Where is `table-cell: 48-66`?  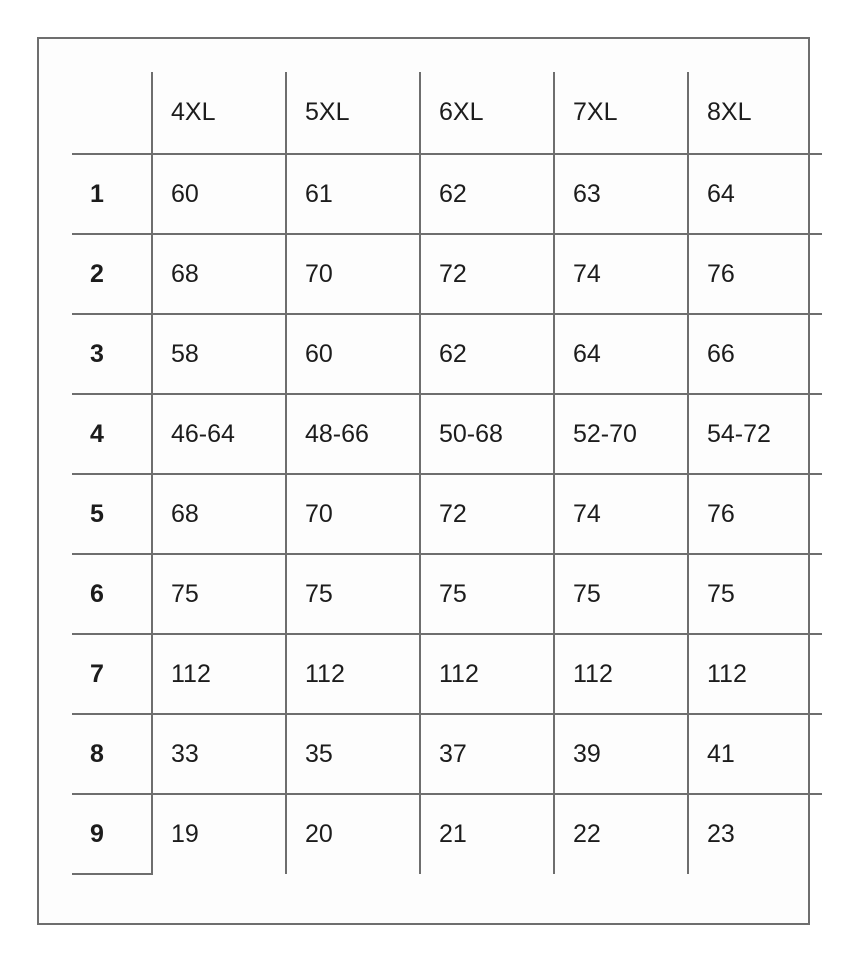 table-cell: 48-66 is located at coordinates (352, 434).